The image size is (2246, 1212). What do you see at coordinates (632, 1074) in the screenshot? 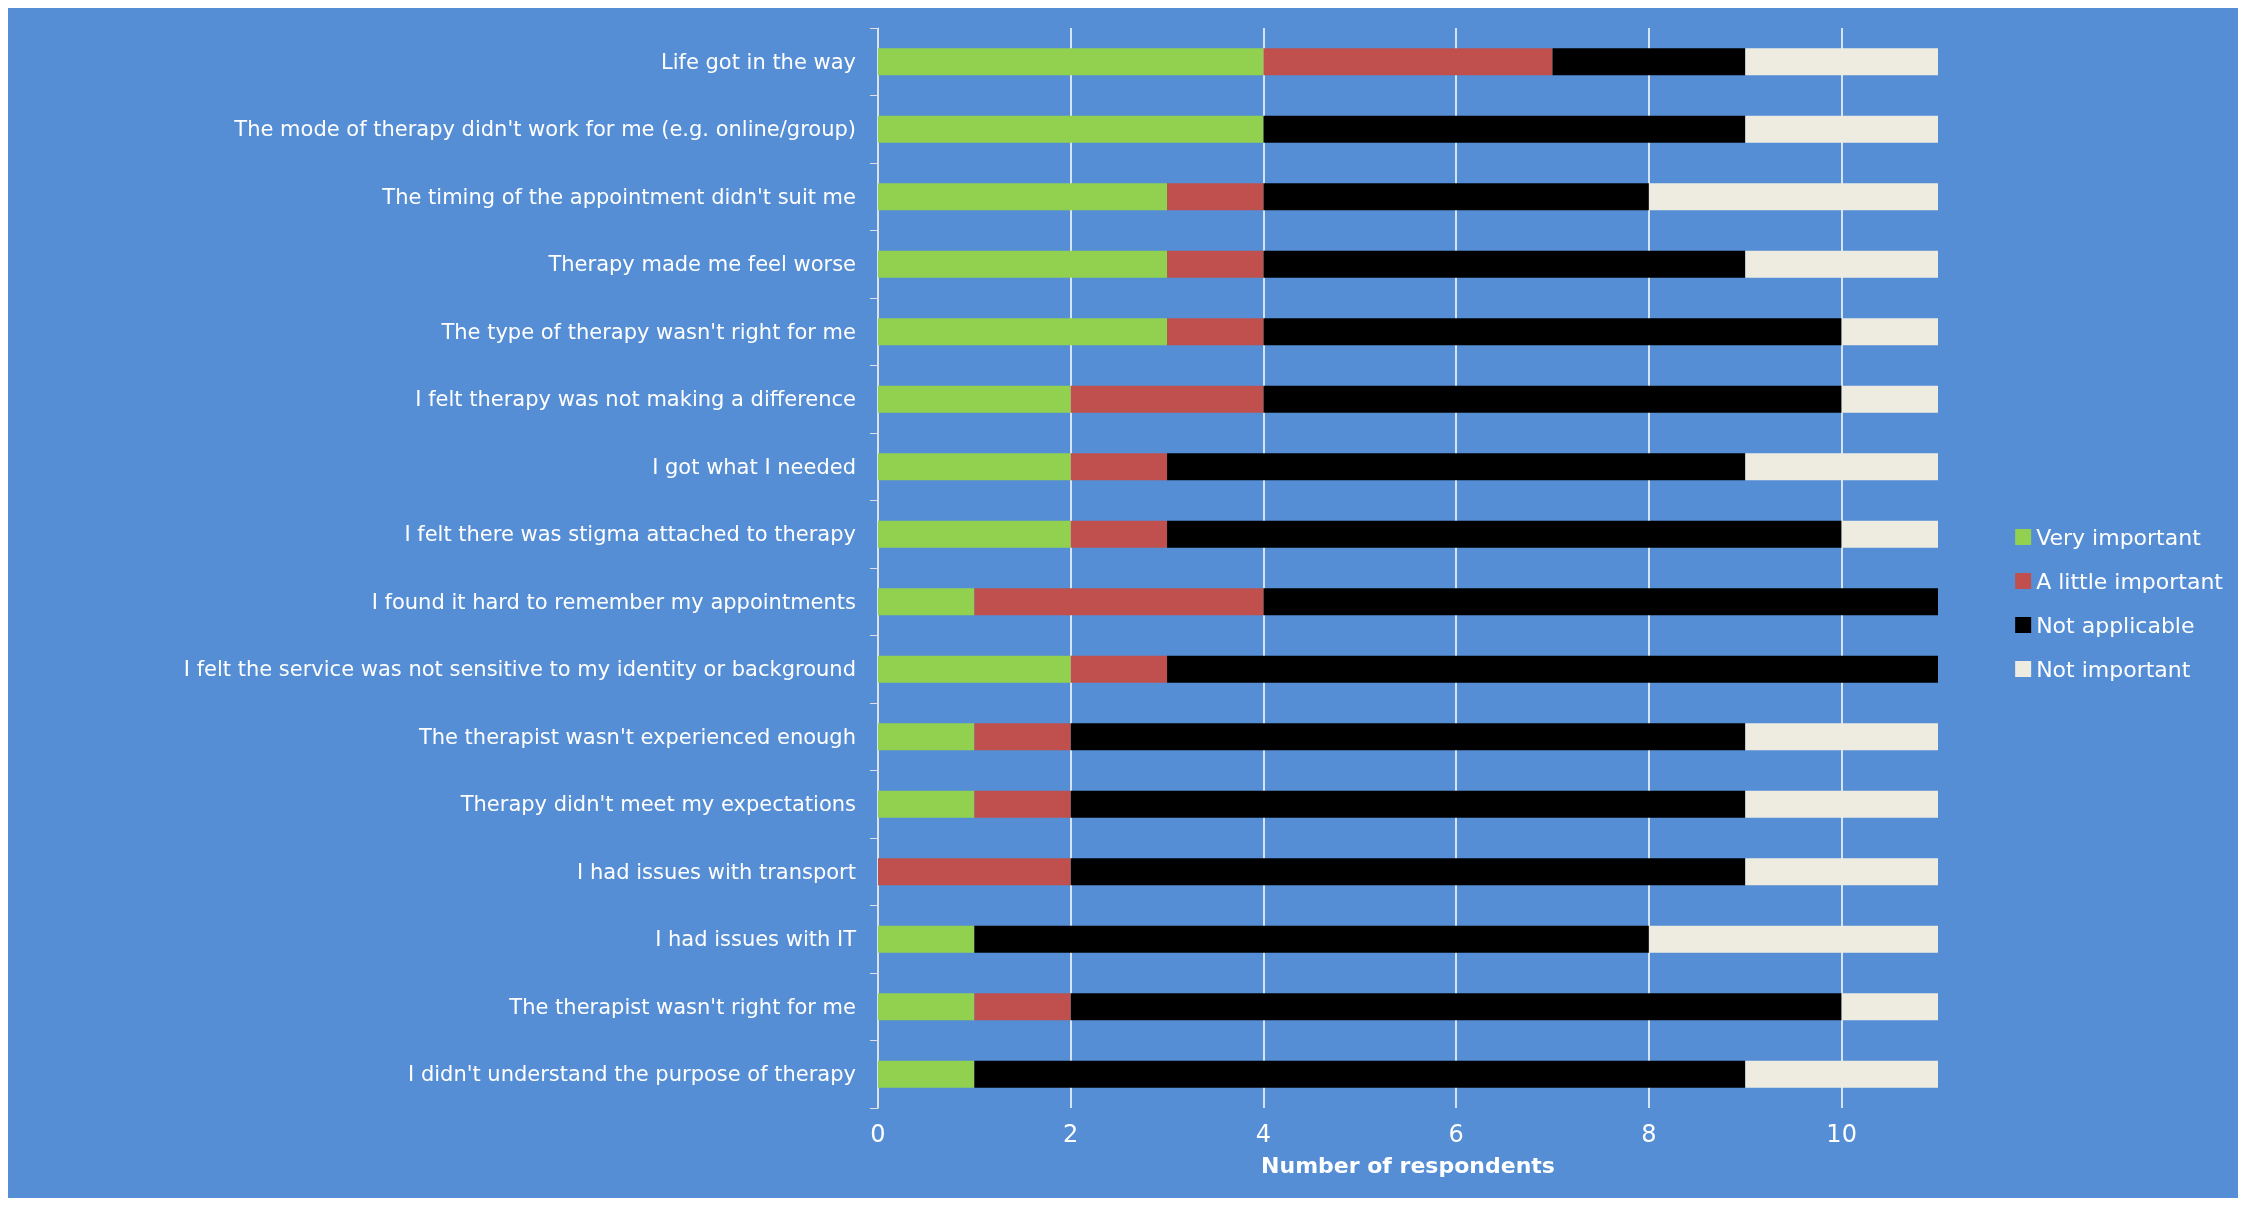
I see `y-tick-label: I didn't understand the purpose of therapy` at bounding box center [632, 1074].